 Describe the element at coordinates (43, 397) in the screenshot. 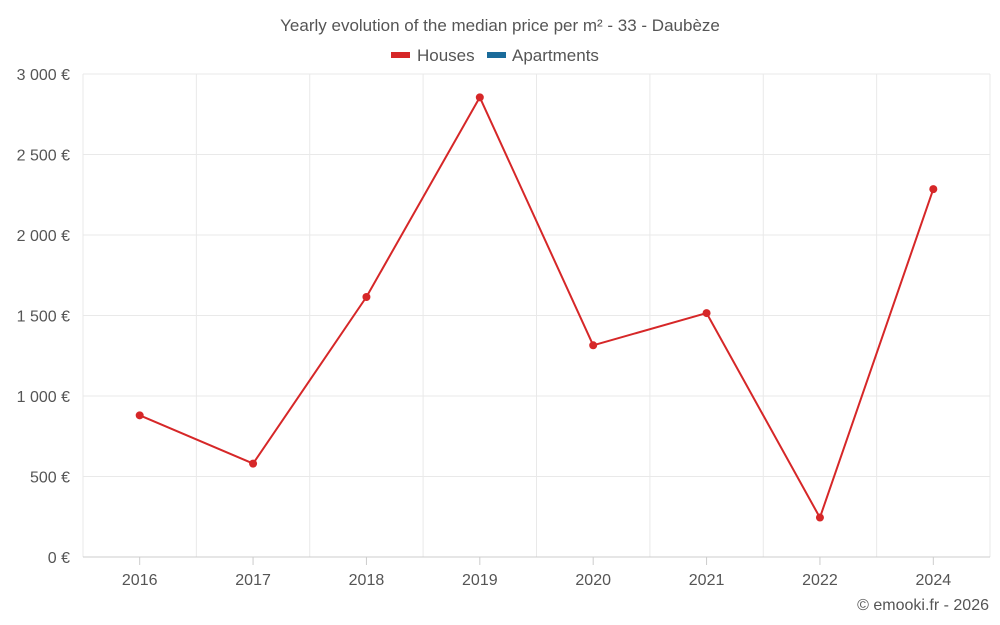

I see `y-tick-label: 1 000 €` at that location.